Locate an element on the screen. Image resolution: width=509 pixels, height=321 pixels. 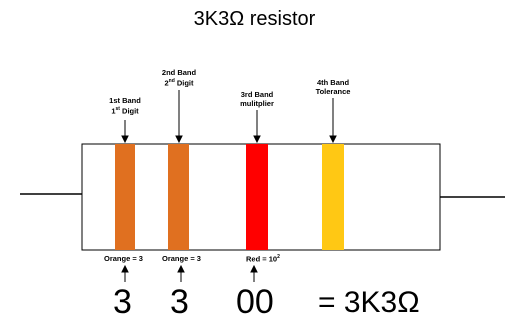
digit-3: 00 is located at coordinates (255, 302).